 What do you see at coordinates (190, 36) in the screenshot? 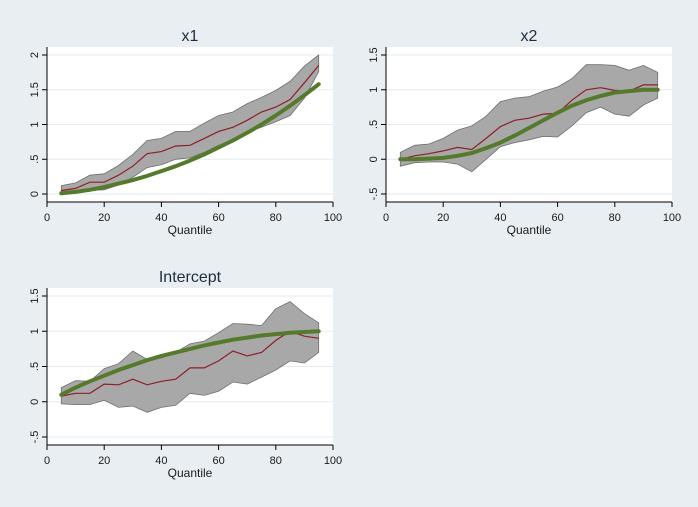
I see `chart-title: x1` at bounding box center [190, 36].